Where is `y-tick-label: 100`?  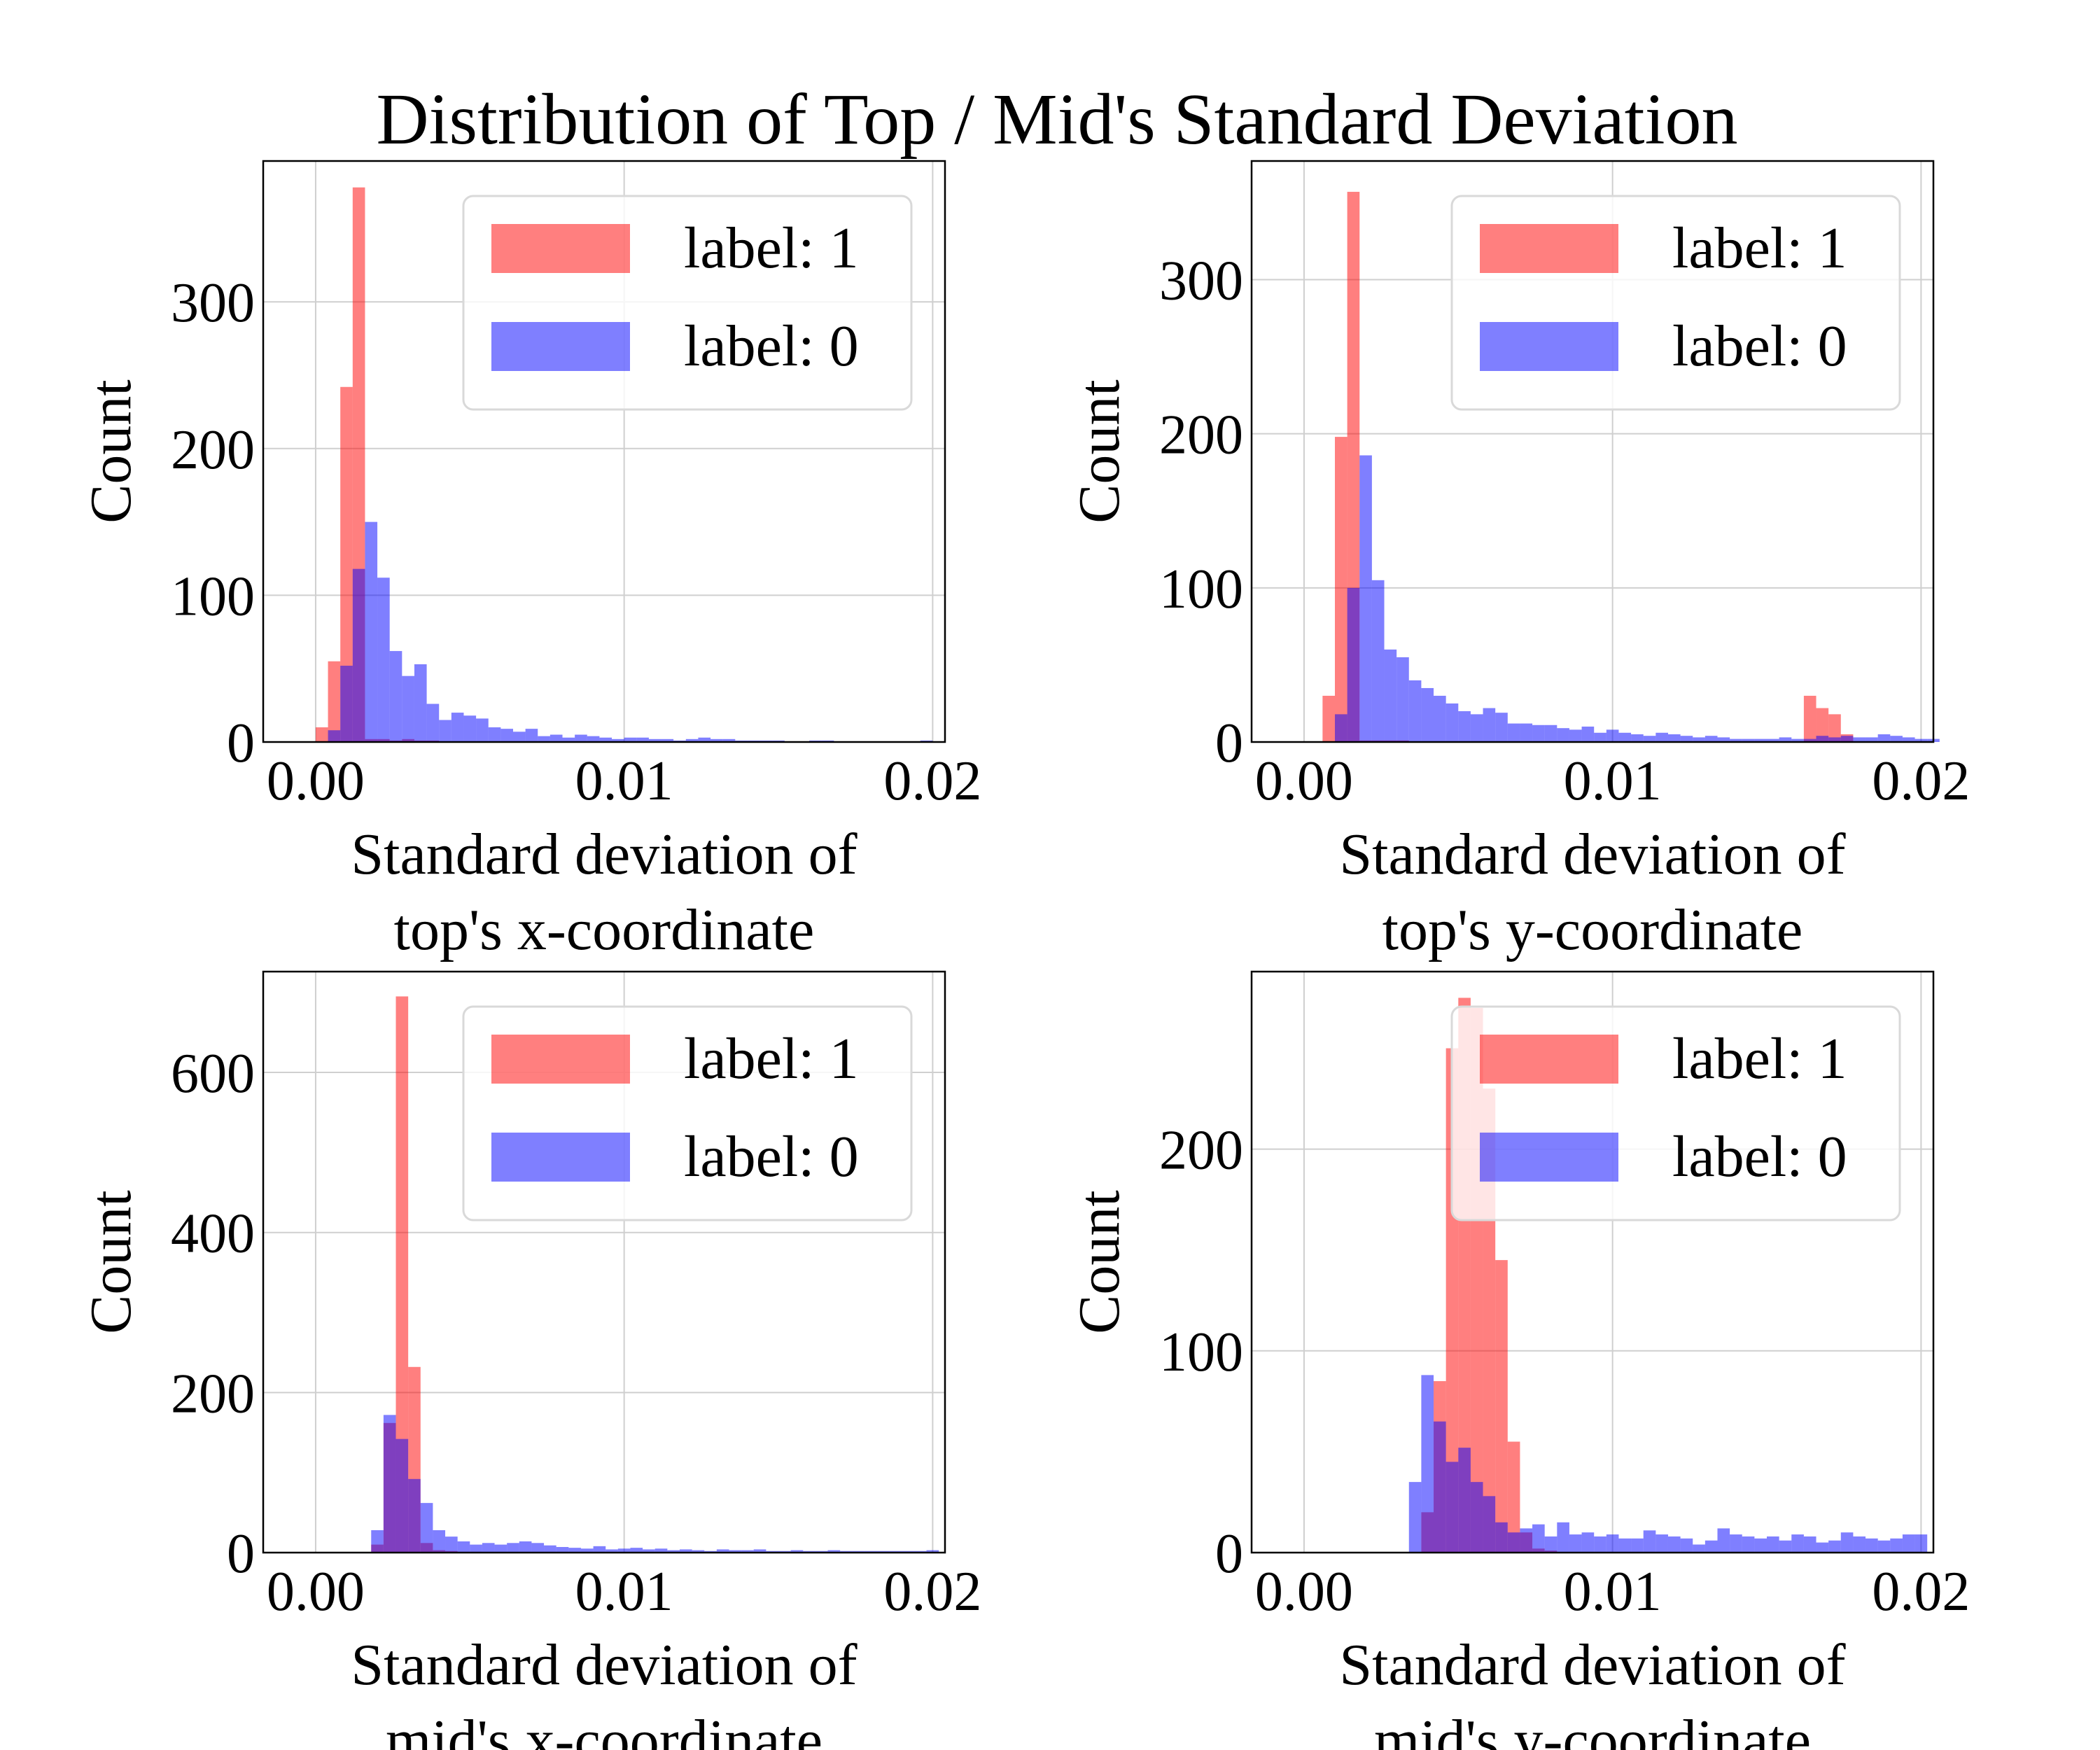
y-tick-label: 100 is located at coordinates (213, 596).